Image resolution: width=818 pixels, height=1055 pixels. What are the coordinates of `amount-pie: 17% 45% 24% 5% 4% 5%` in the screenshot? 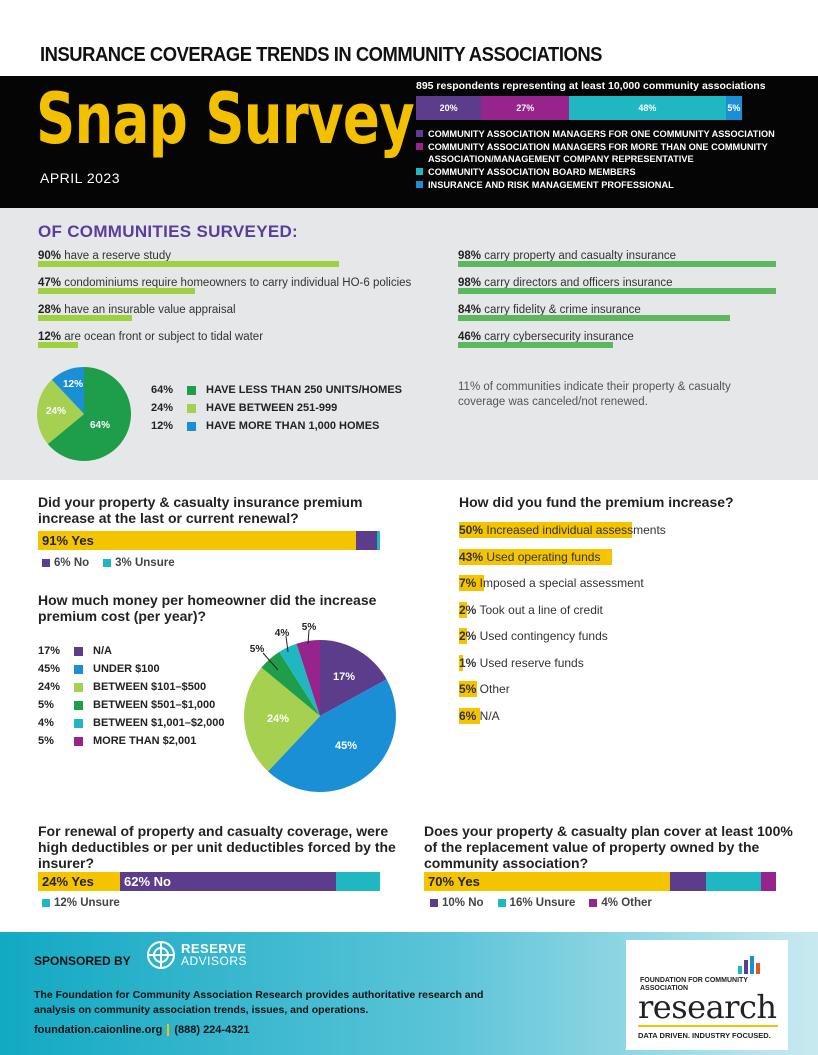 It's located at (320, 707).